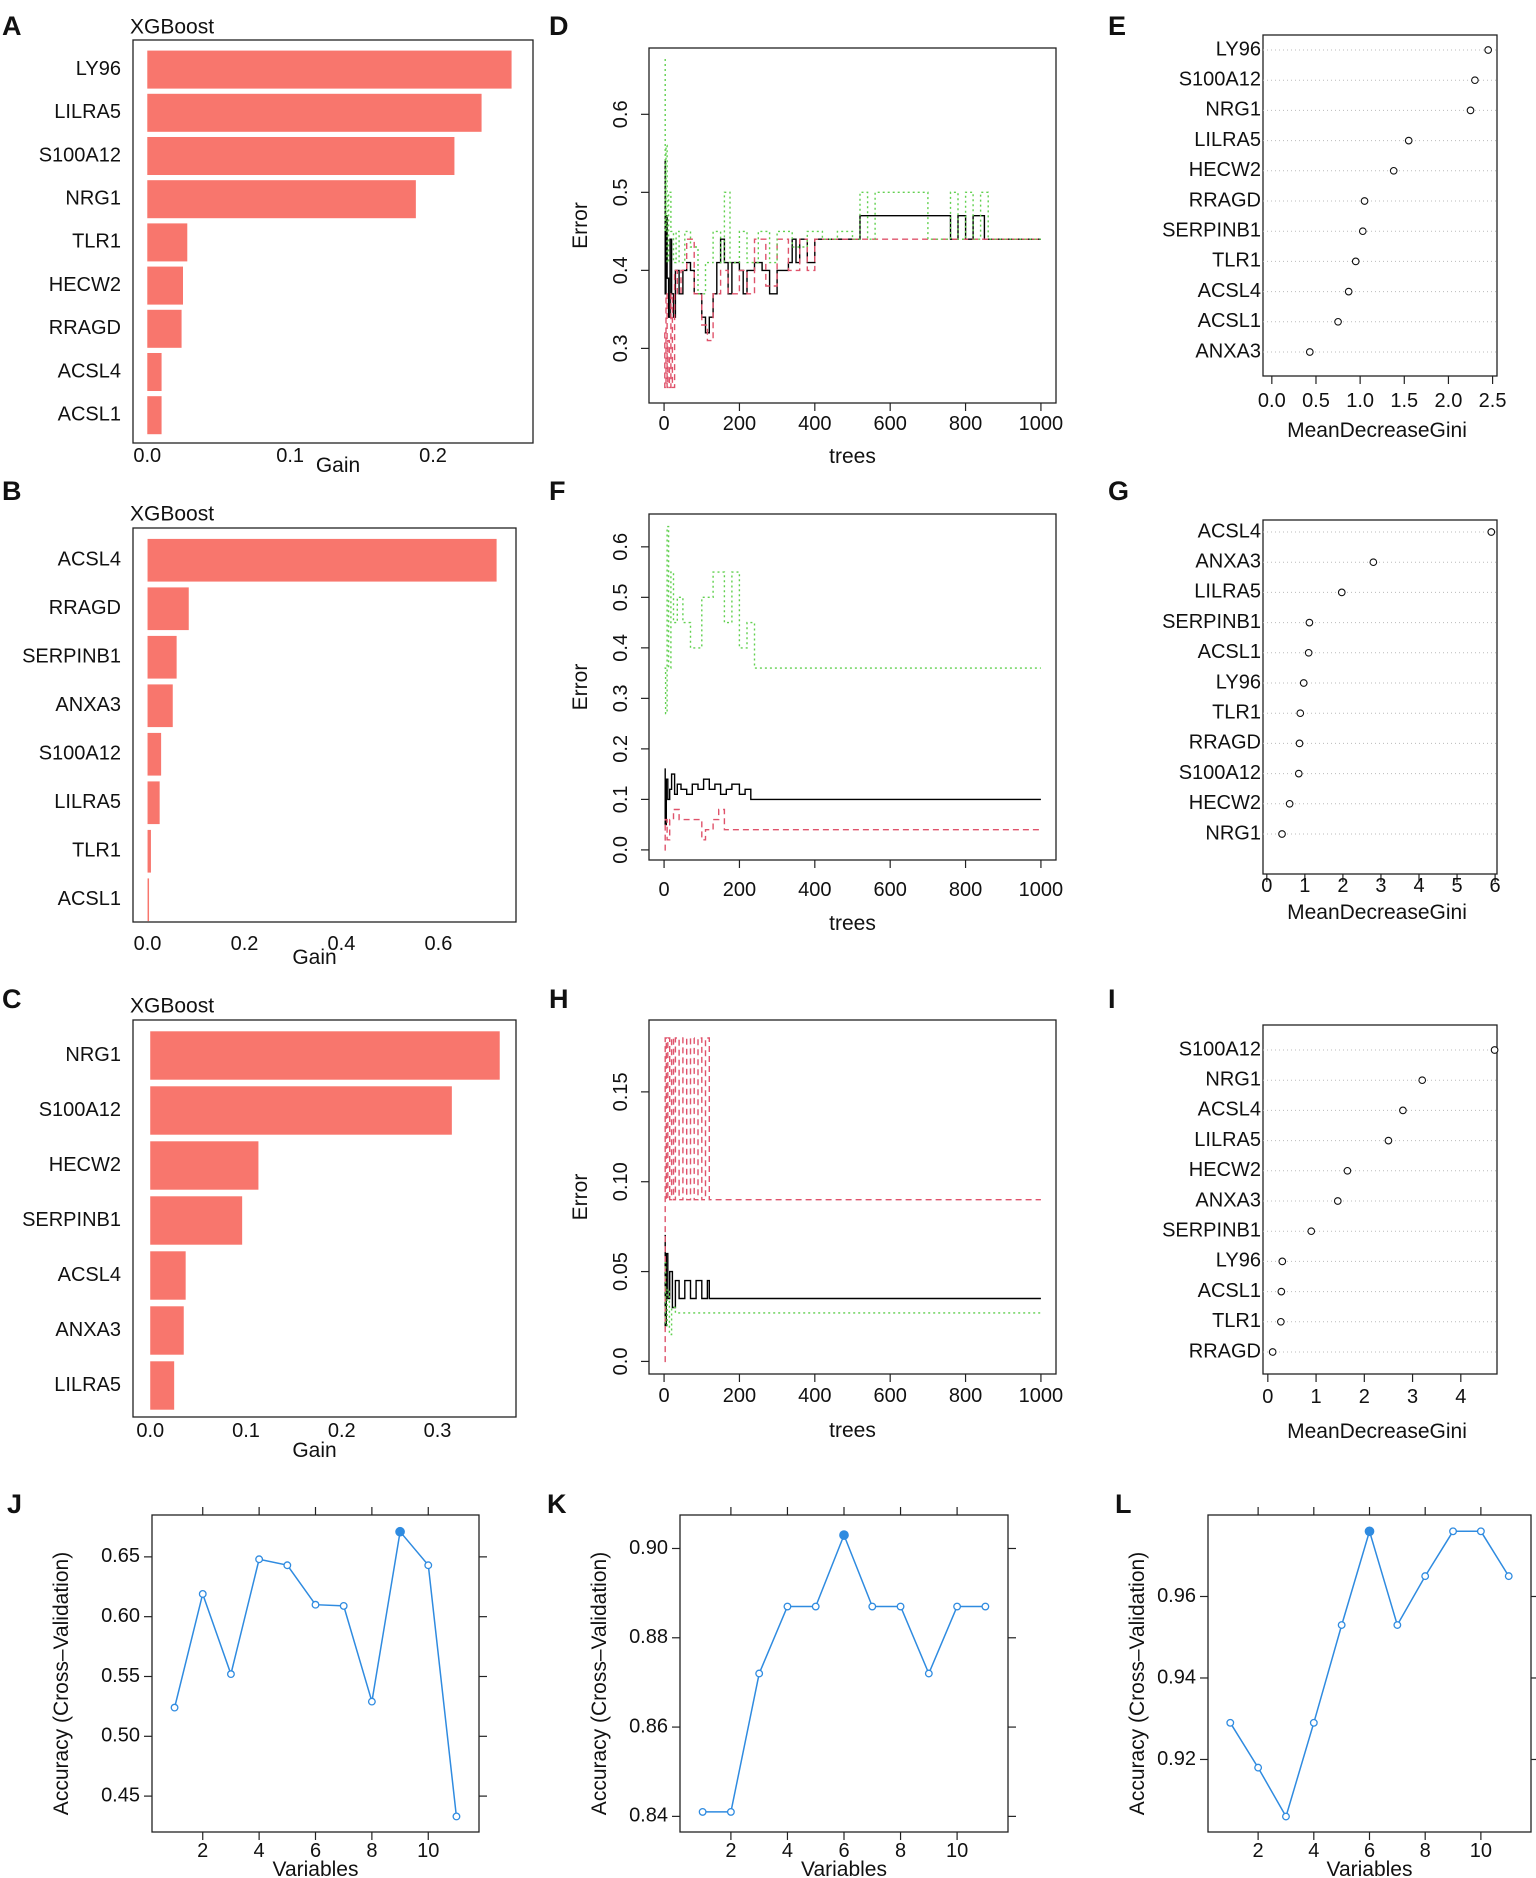 This screenshot has height=1878, width=1536. Describe the element at coordinates (1112, 999) in the screenshot. I see `panel-label: I` at that location.